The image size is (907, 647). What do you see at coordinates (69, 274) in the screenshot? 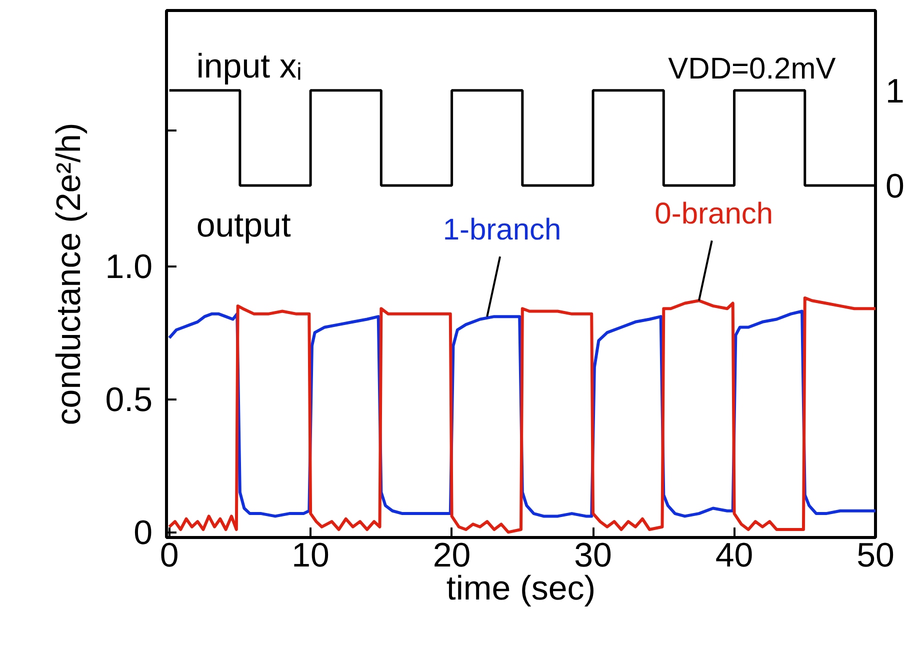
I see `y-axis-title: conductance (2e²/h)` at bounding box center [69, 274].